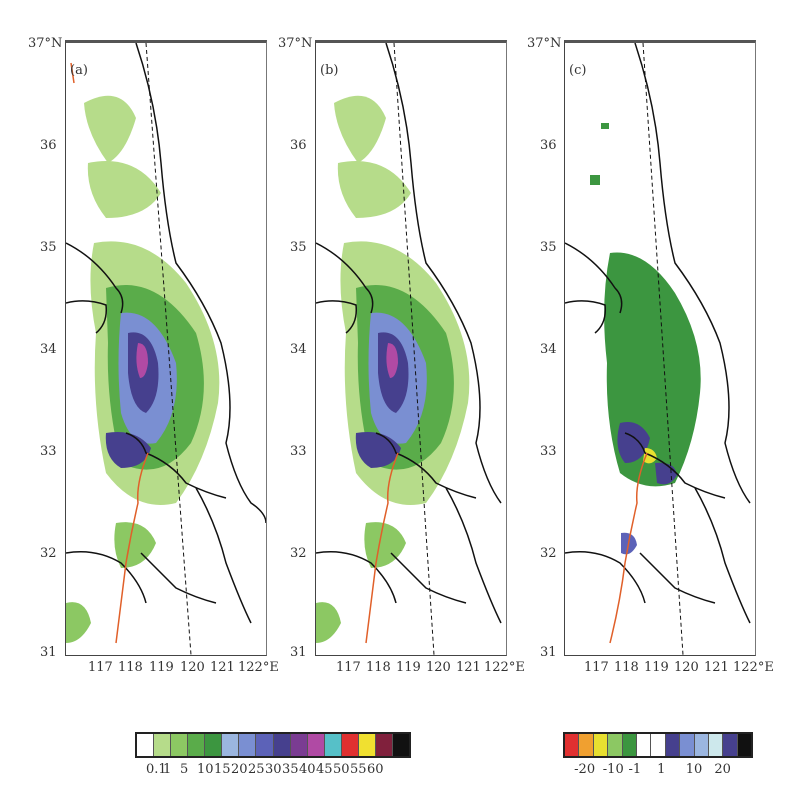  Describe the element at coordinates (663, 349) in the screenshot. I see `dashed-line-c` at that location.